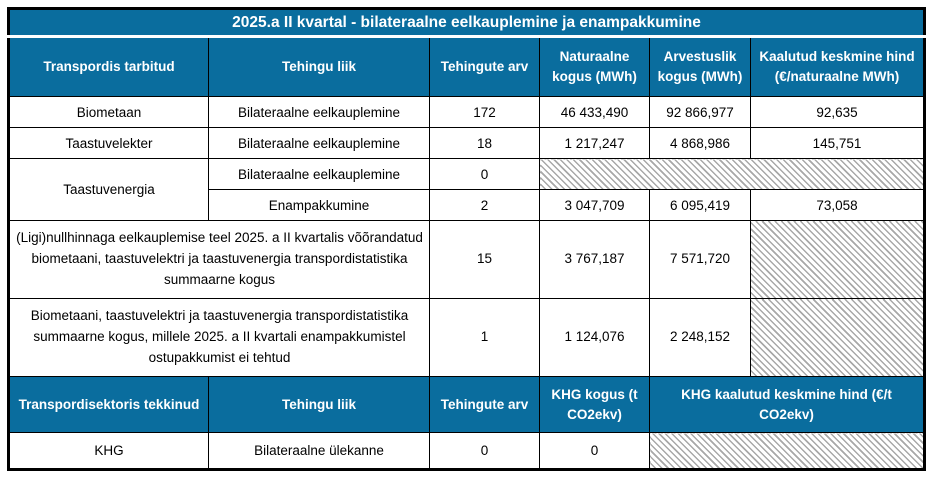 This screenshot has width=930, height=492. What do you see at coordinates (594, 404) in the screenshot?
I see `header2-khg-kogus: KHG kogus (t CO2ekv)` at bounding box center [594, 404].